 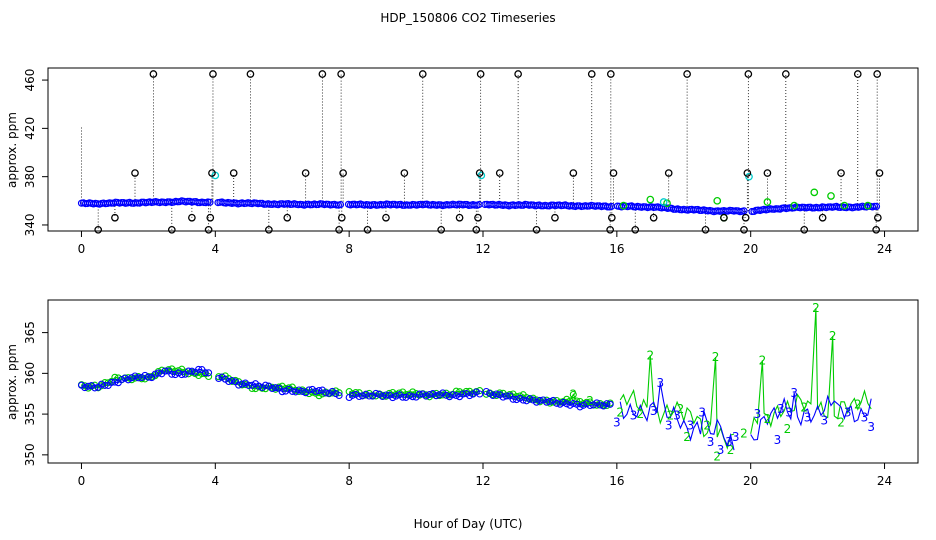 What do you see at coordinates (215, 481) in the screenshot?
I see `bottom-x-tick-label: 4` at bounding box center [215, 481].